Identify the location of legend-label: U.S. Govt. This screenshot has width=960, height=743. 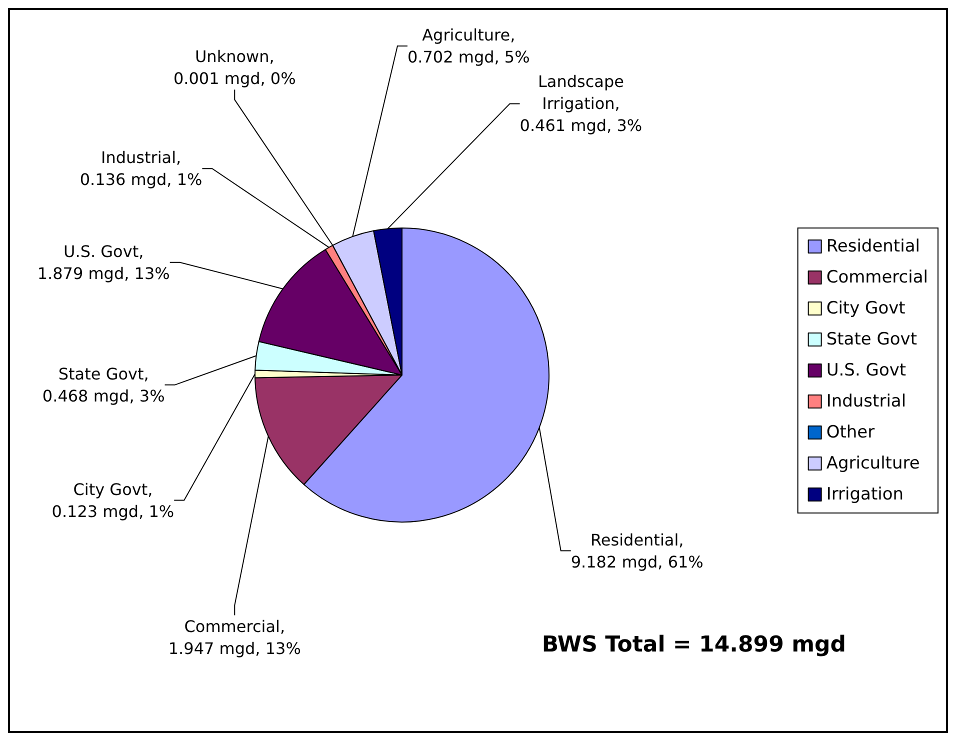
(866, 370).